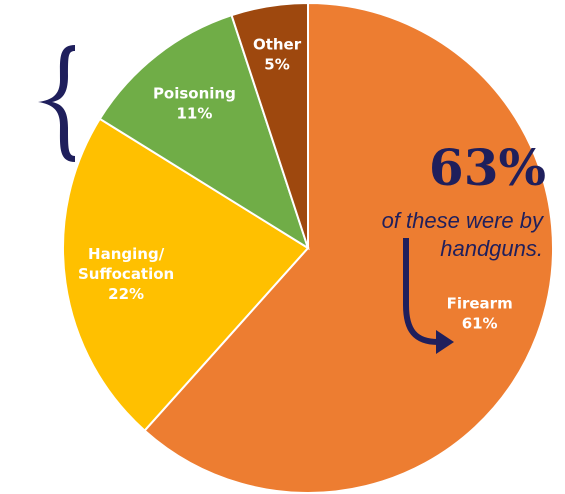 Image resolution: width=565 pixels, height=494 pixels. I want to click on slice-label: Hanging/Suffocation, so click(126, 264).